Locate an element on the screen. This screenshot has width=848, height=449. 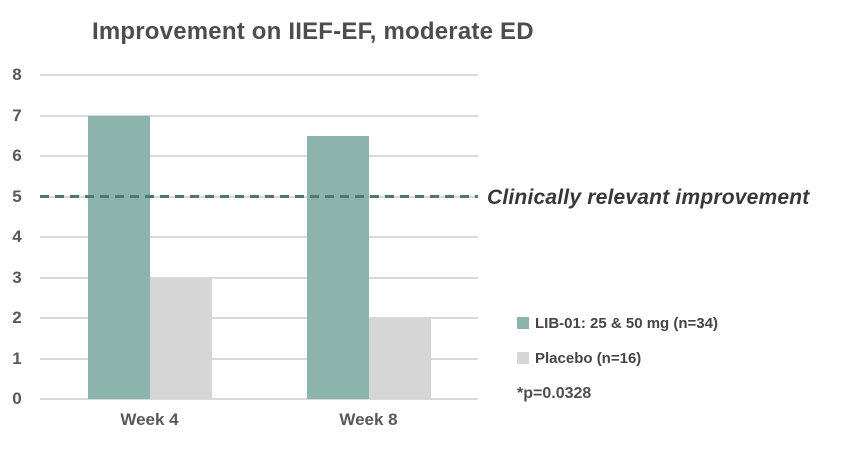
y-tick-label: 5 is located at coordinates (17, 196).